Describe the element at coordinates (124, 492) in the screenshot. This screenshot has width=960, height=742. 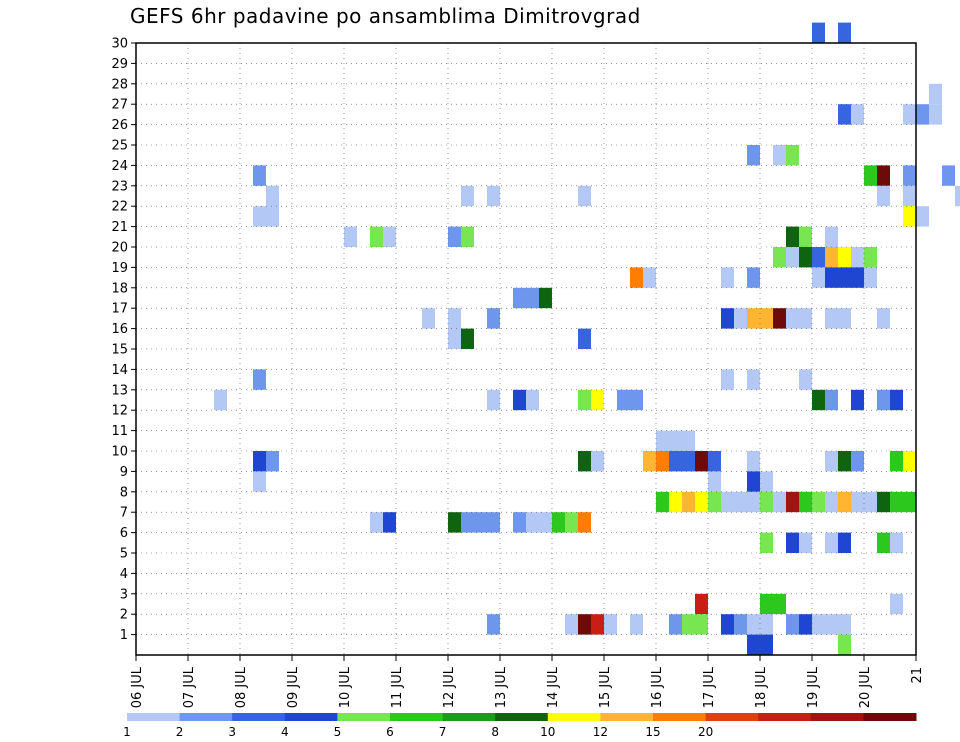
I see `y-tick-label: 8` at that location.